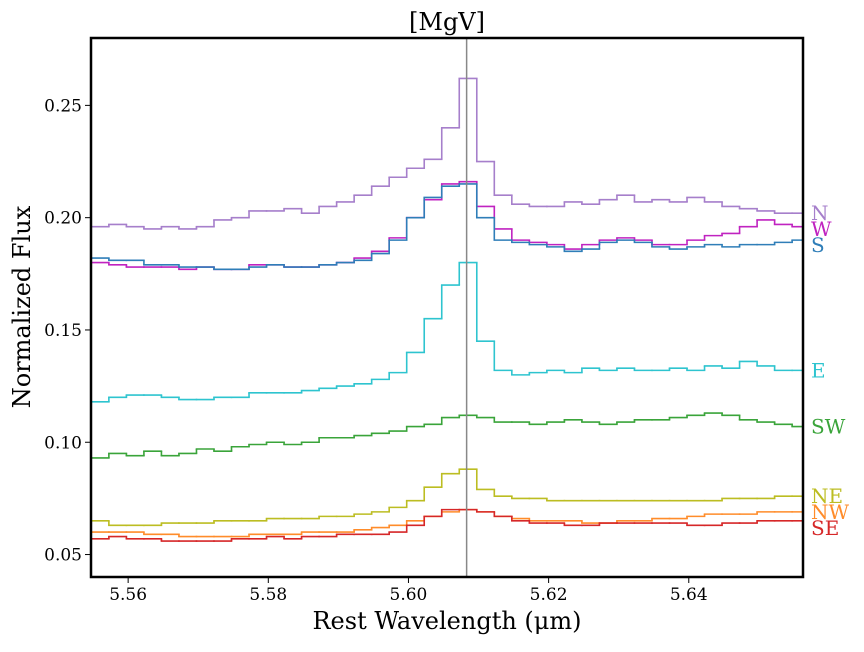  I want to click on x-tick-label: 5.58, so click(268, 595).